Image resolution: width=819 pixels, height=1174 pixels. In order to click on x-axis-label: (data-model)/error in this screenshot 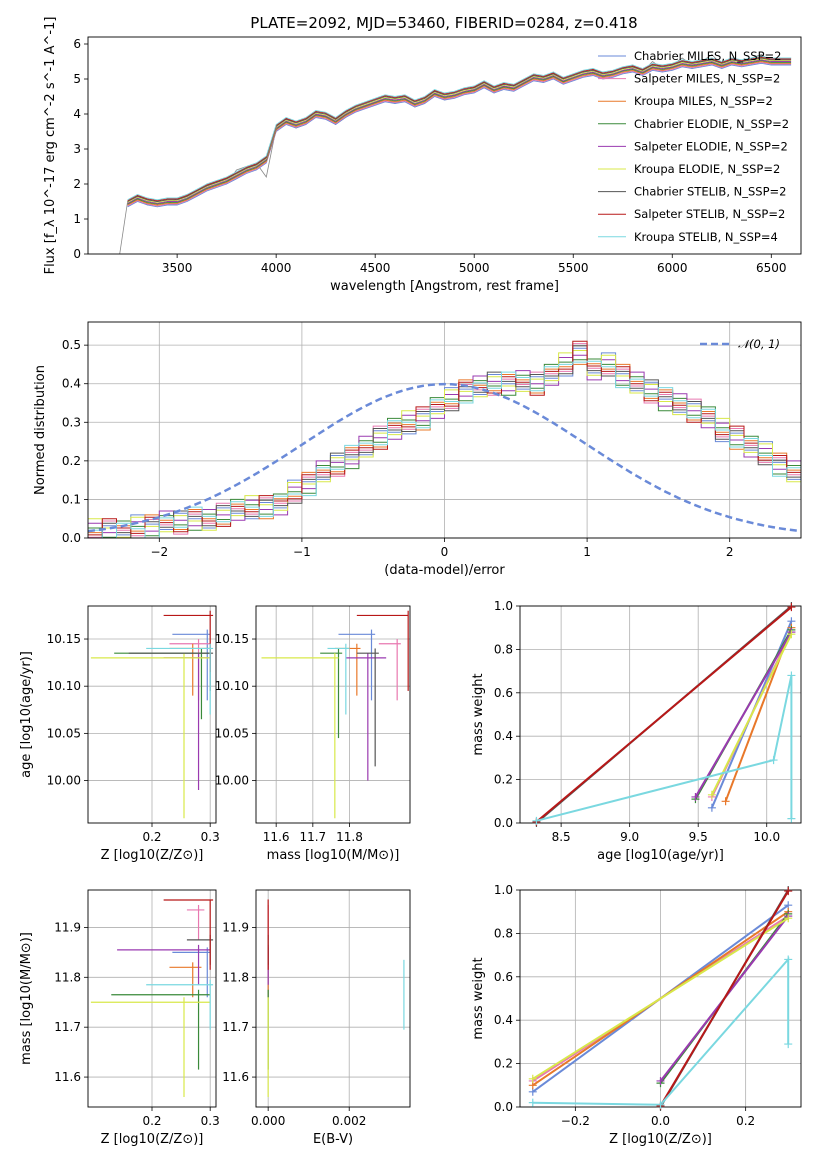, I will do `click(444, 570)`.